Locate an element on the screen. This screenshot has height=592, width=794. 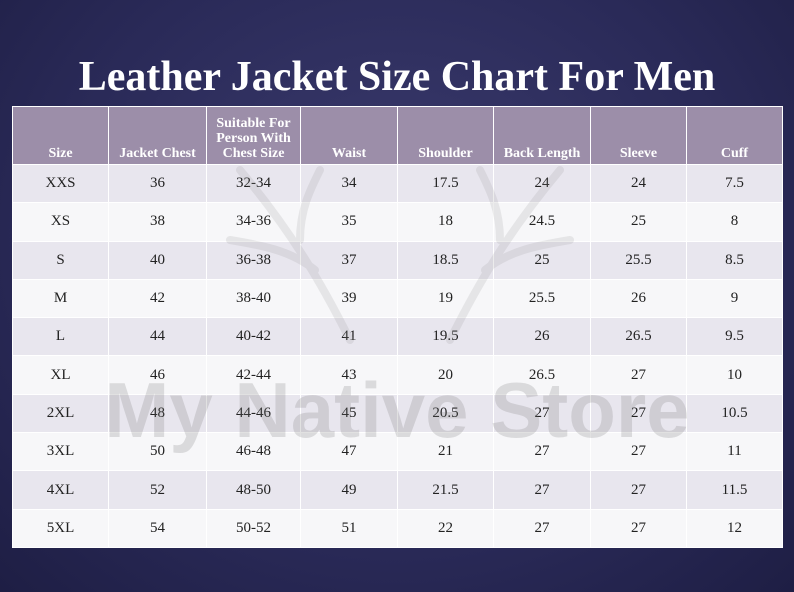
column-header: Size is located at coordinates (60, 135).